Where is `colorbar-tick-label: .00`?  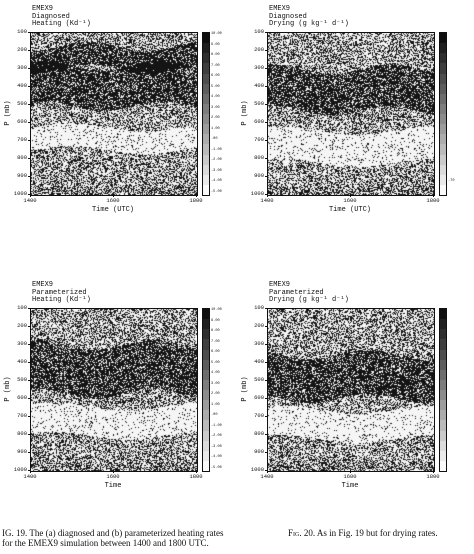
colorbar-tick-label: .00 is located at coordinates (214, 139).